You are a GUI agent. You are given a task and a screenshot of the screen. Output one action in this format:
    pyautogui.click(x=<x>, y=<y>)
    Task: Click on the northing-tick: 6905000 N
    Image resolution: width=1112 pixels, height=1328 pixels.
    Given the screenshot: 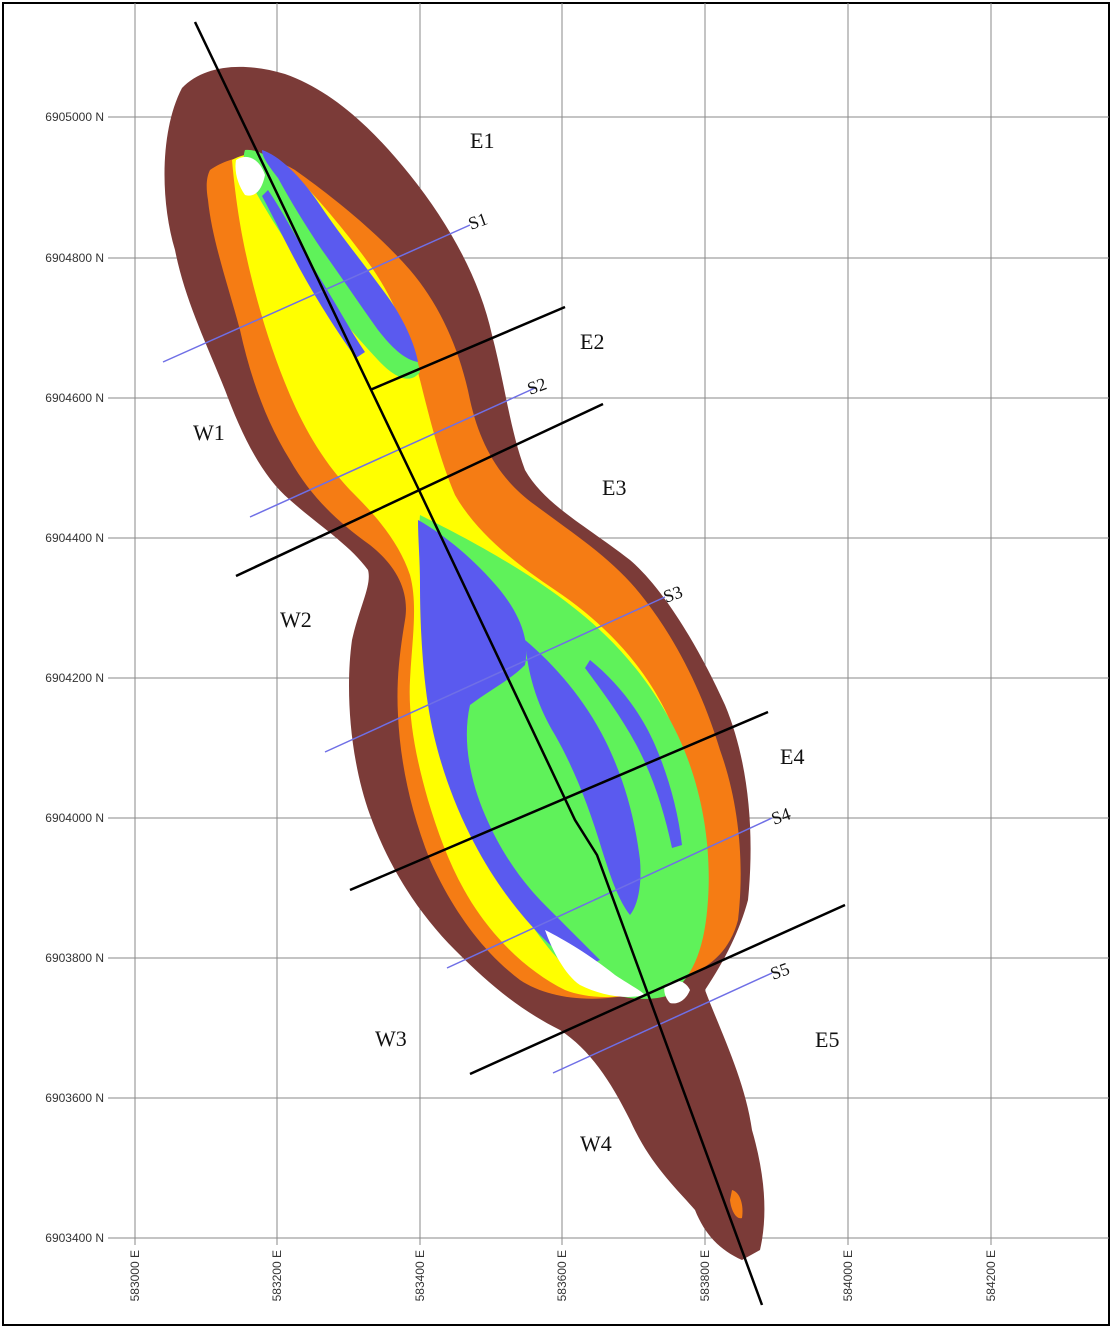 What is the action you would take?
    pyautogui.click(x=74, y=117)
    